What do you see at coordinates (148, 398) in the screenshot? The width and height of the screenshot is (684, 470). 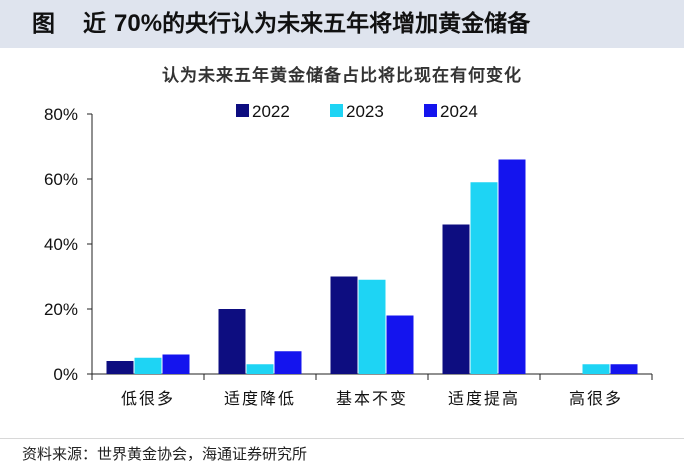 I see `x-category-label: 低很多` at bounding box center [148, 398].